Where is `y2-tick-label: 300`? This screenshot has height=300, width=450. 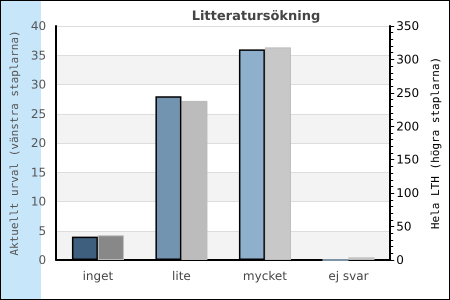
y2-tick-label: 300 is located at coordinates (408, 59).